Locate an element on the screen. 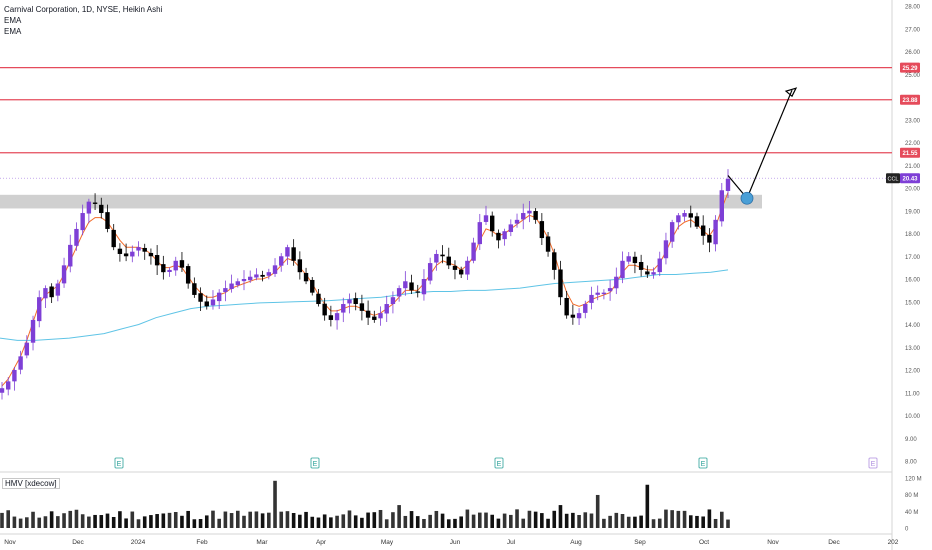 This screenshot has height=550, width=932. time-tick-label: 2024 is located at coordinates (138, 542).